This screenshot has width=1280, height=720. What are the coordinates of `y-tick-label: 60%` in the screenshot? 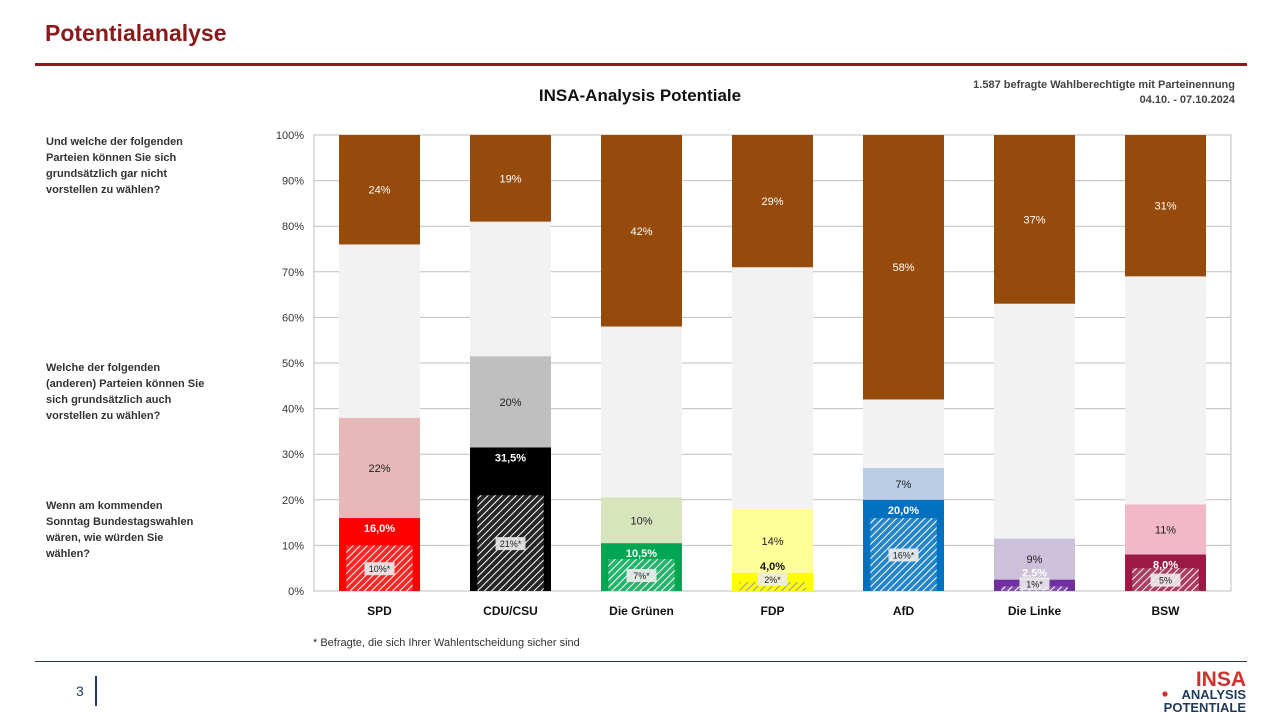 It's located at (293, 318).